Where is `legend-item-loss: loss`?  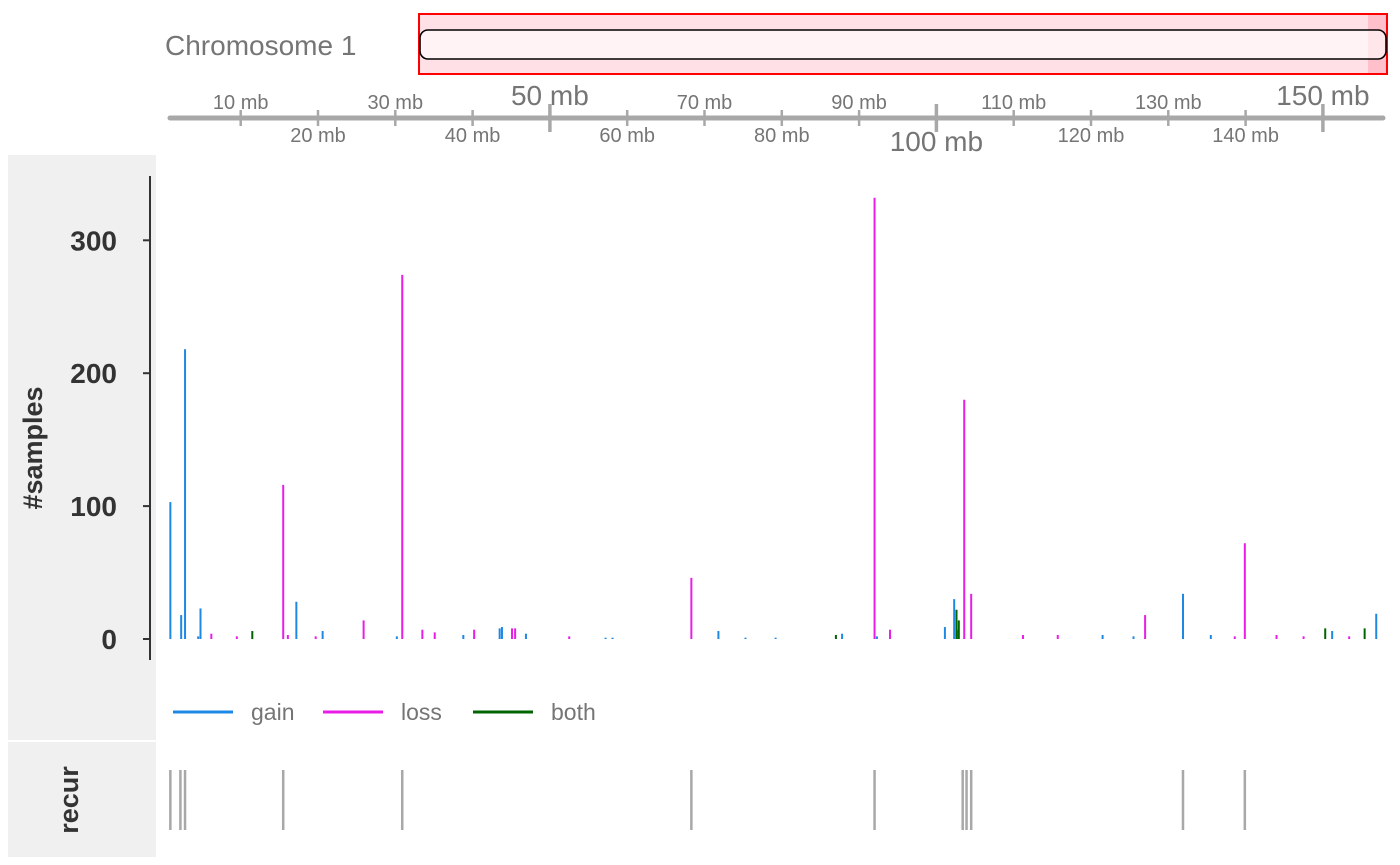 legend-item-loss: loss is located at coordinates (382, 712).